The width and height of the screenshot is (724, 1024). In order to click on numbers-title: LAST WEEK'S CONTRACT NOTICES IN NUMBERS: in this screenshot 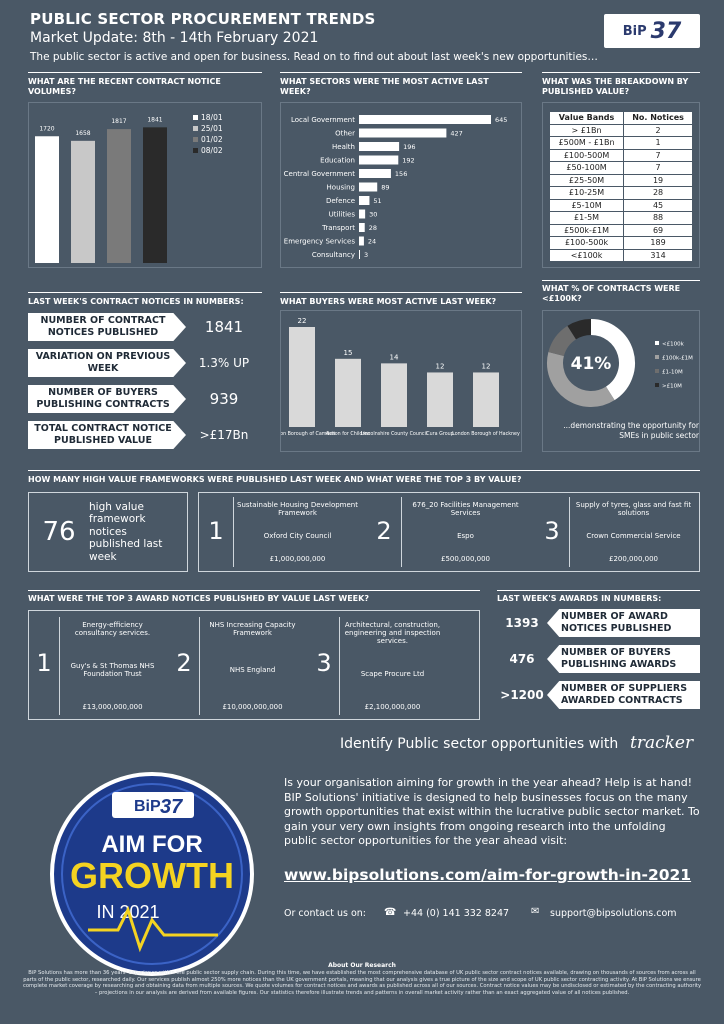, I will do `click(136, 301)`.